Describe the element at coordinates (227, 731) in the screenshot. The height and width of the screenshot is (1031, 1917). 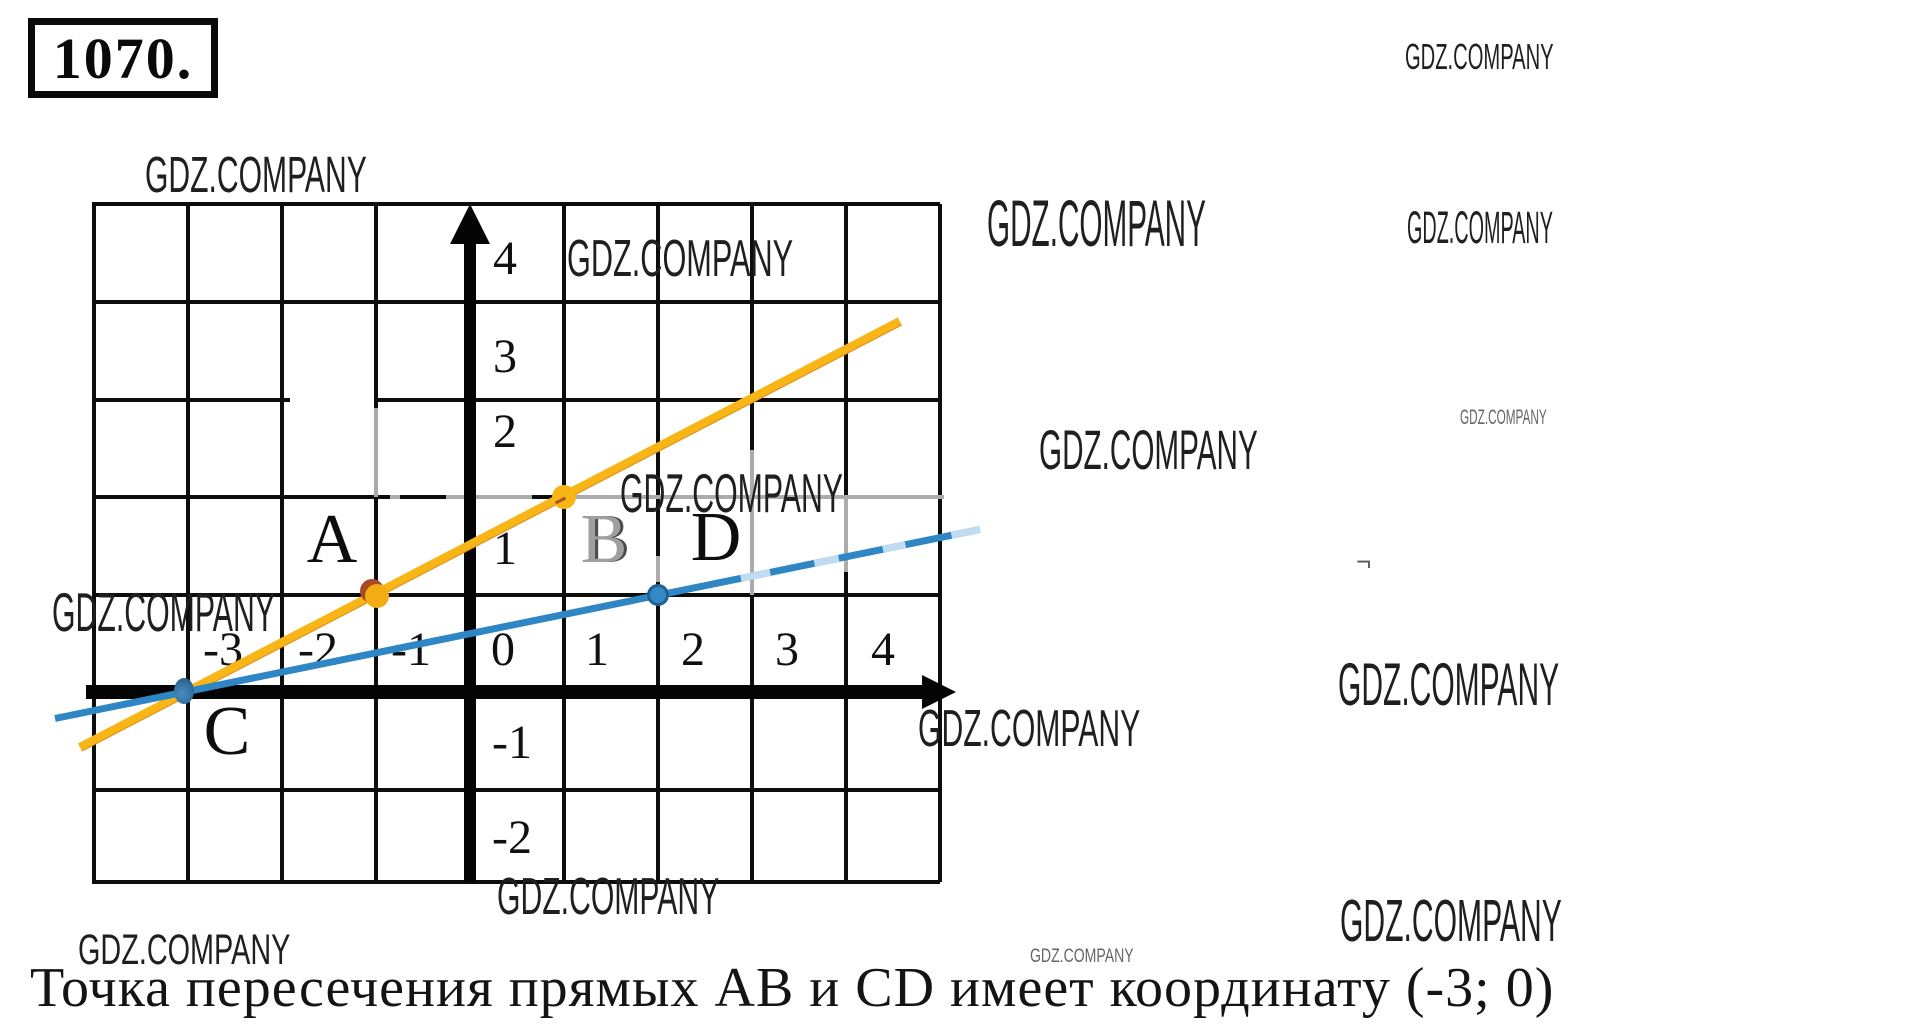
I see `point-label-c: C` at that location.